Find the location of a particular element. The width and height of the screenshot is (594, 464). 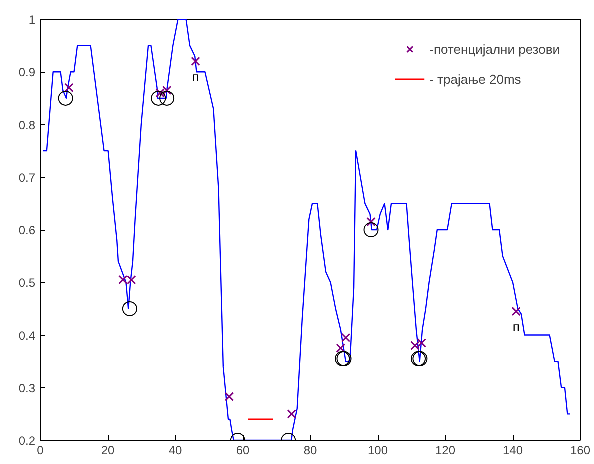

y-tick-label: 0.9 is located at coordinates (27, 73).